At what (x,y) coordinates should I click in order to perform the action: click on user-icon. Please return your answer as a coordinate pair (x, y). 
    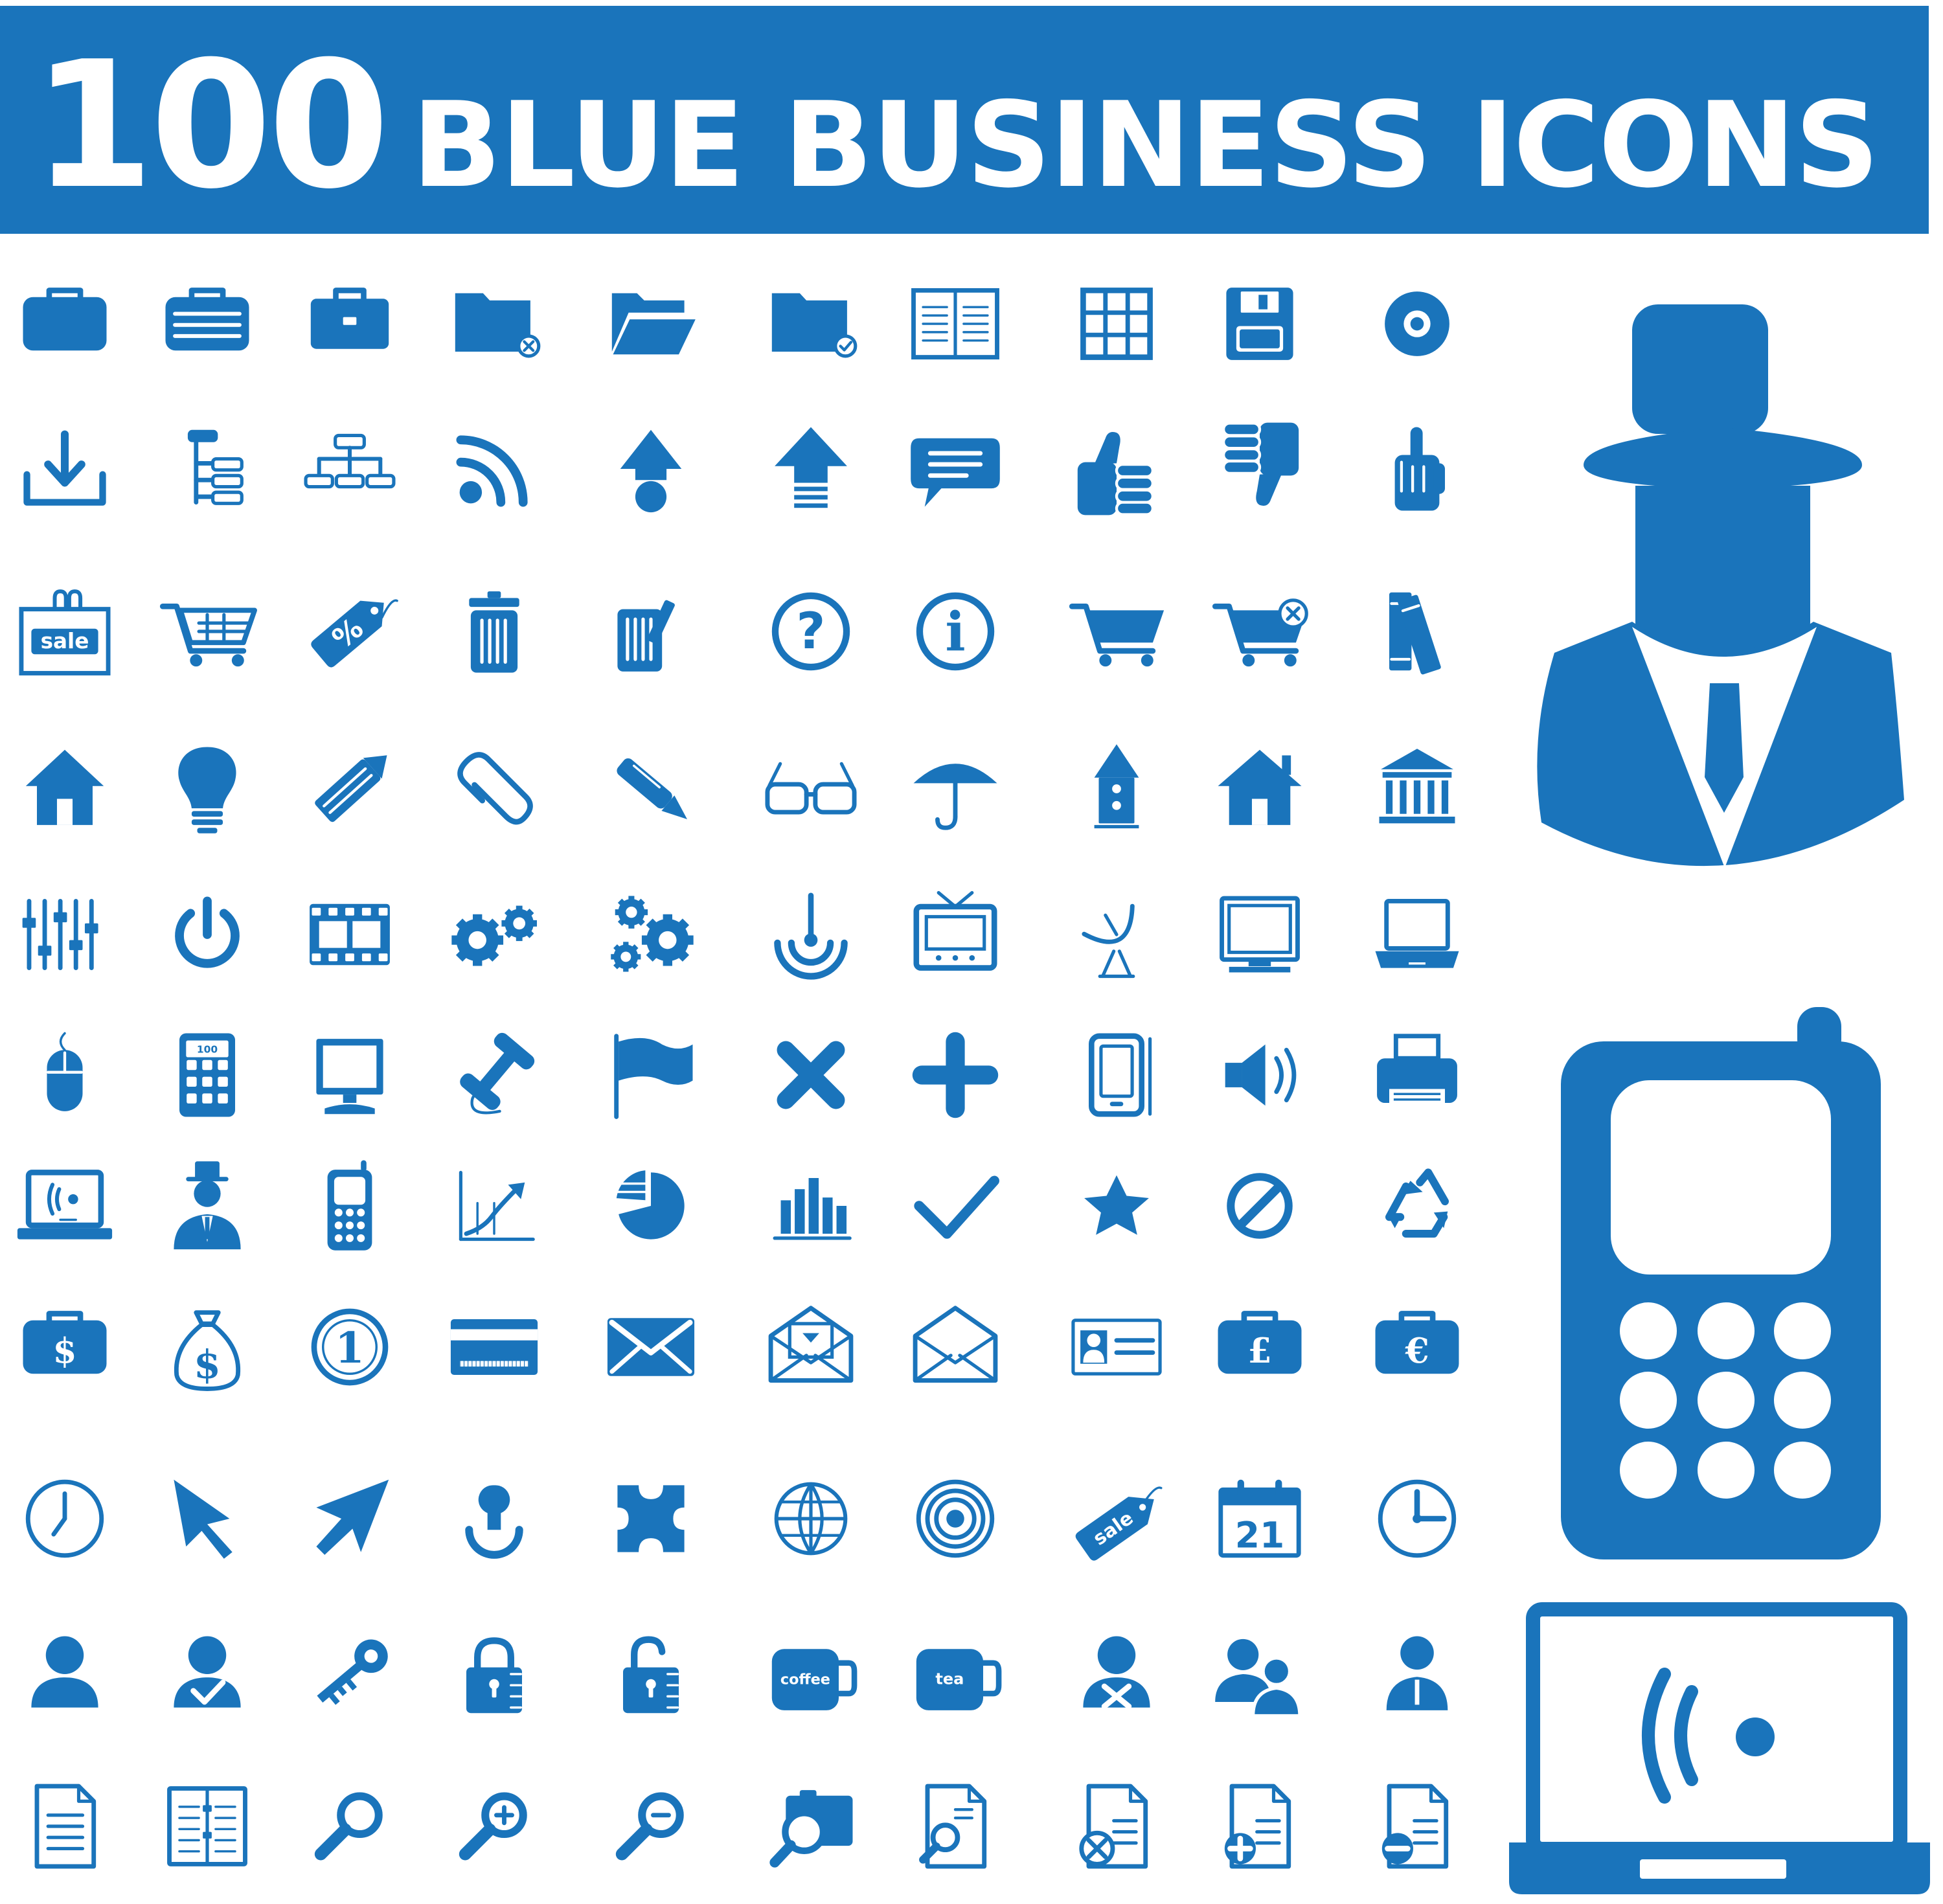
    Looking at the image, I should click on (64, 1672).